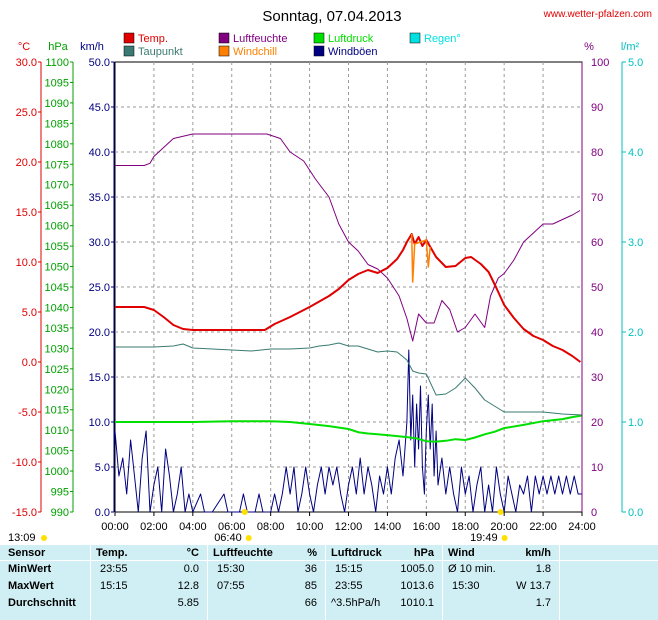  Describe the element at coordinates (102, 468) in the screenshot. I see `wind-tick-label: 5.0` at that location.